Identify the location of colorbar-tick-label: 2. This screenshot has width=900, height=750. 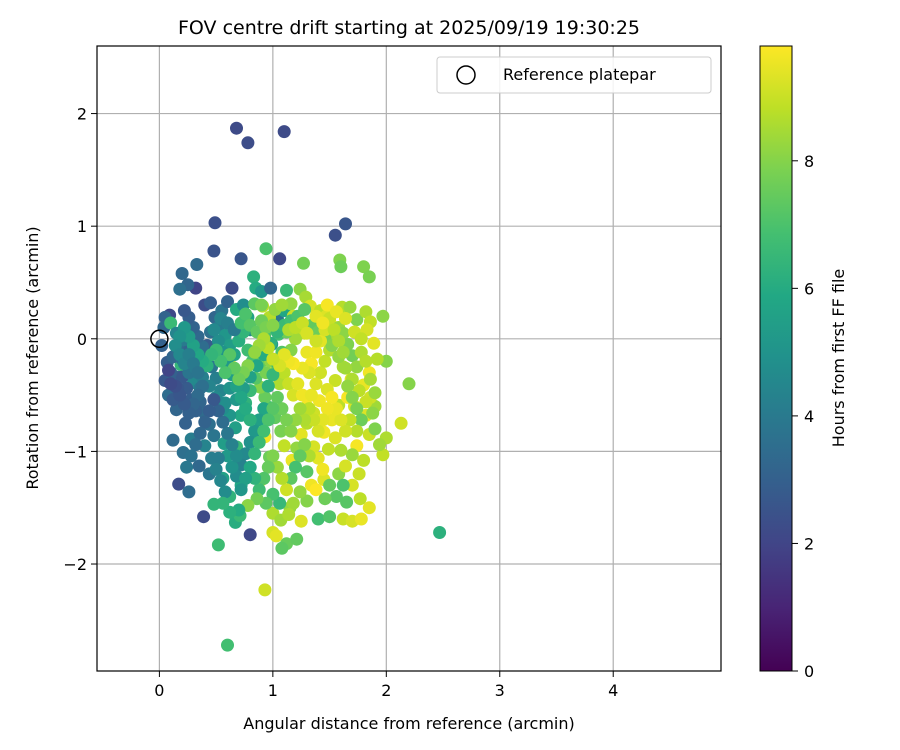
(809, 543).